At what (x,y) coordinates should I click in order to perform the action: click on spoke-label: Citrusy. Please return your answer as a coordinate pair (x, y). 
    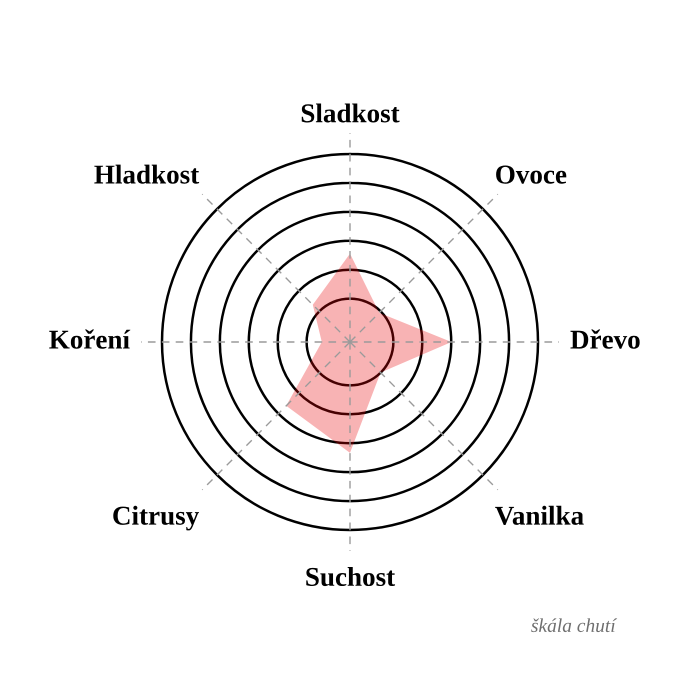
    Looking at the image, I should click on (156, 518).